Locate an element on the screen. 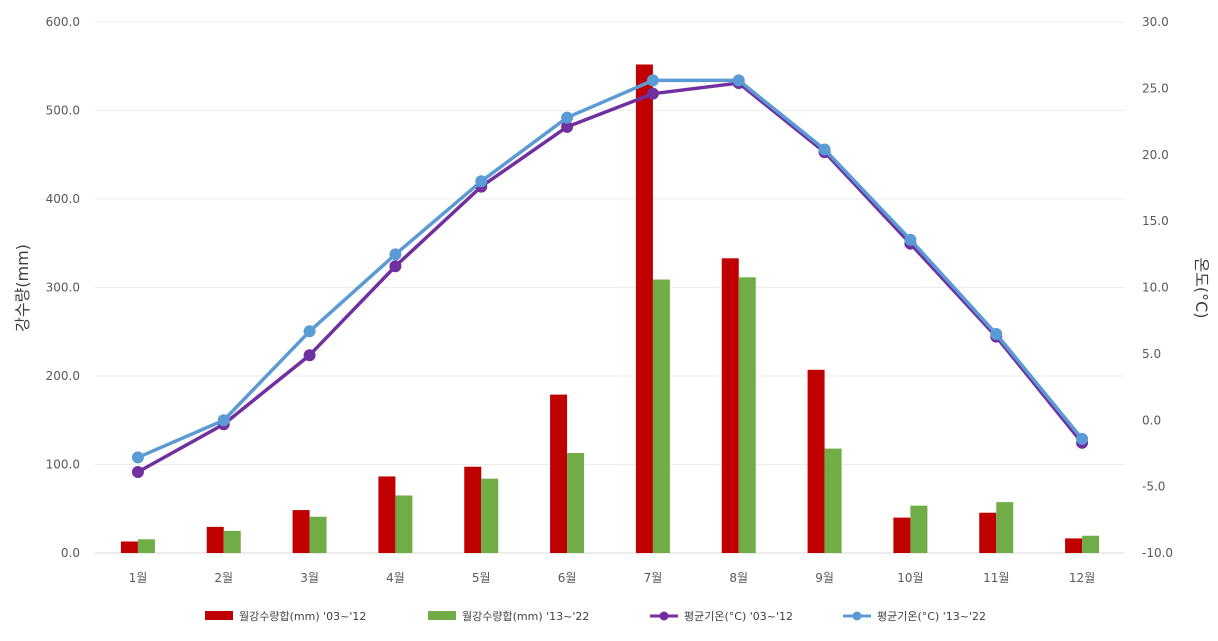  y-right-tick-label: 0.0 is located at coordinates (1151, 420).